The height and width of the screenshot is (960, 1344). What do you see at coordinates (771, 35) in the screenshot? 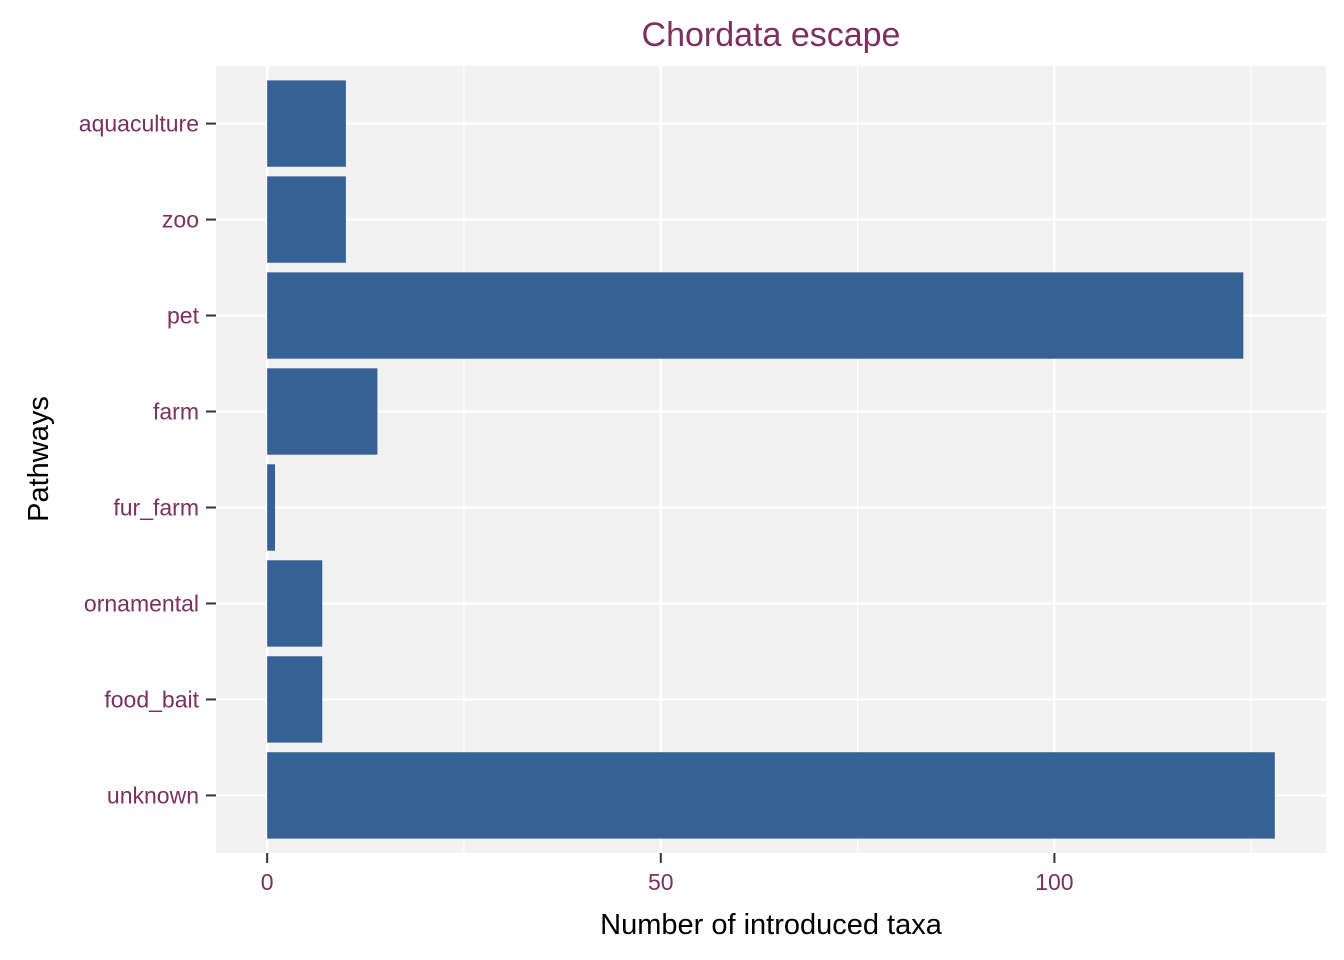
I see `chart-title: Chordata escape` at bounding box center [771, 35].